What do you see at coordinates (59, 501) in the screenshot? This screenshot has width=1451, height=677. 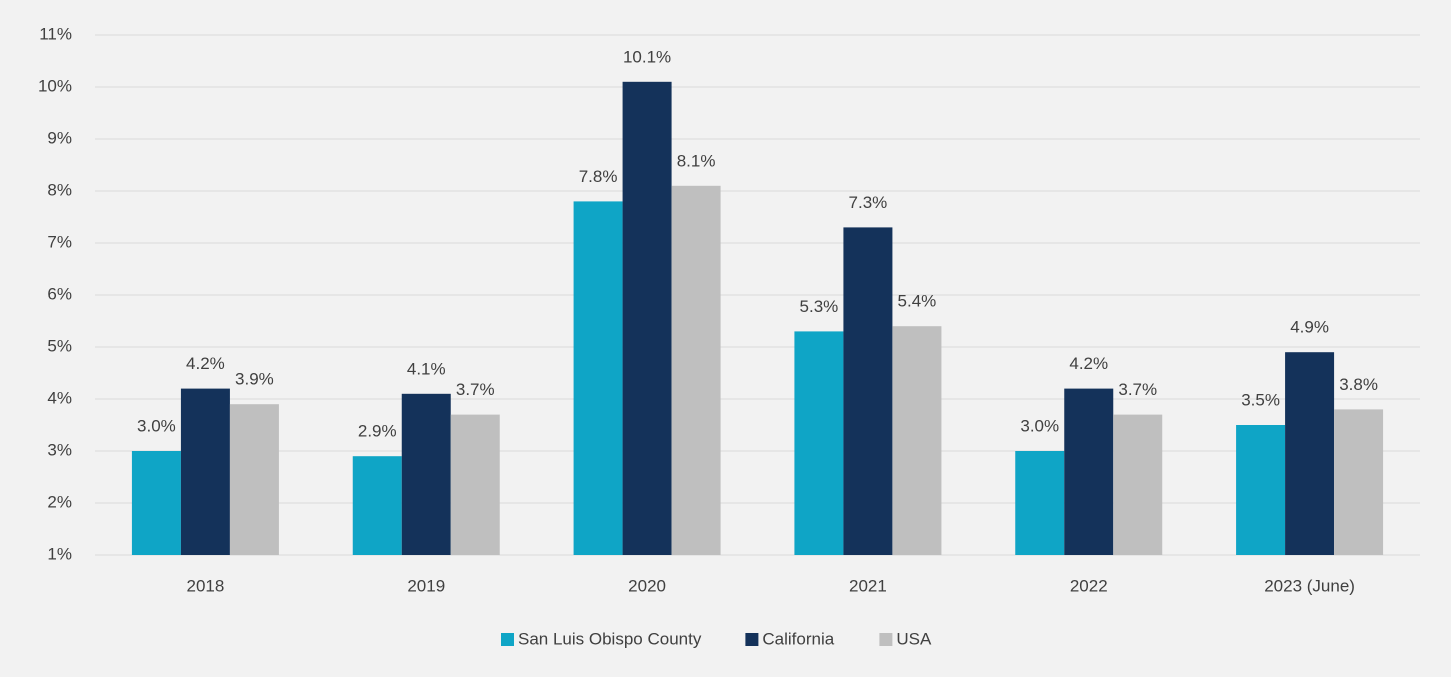 I see `y-tick-label: 2%` at bounding box center [59, 501].